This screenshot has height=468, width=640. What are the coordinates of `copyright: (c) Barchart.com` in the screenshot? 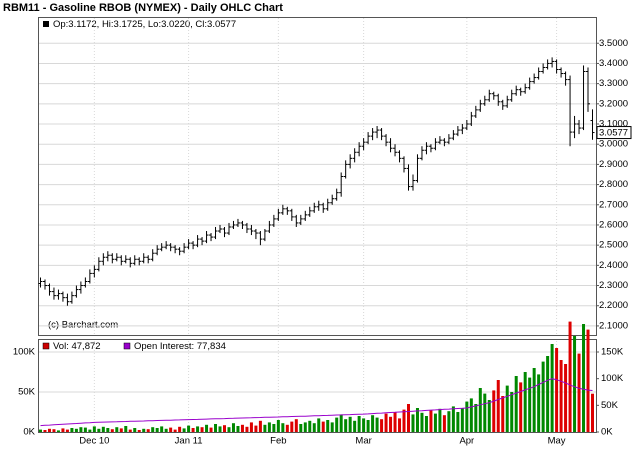 It's located at (83, 325).